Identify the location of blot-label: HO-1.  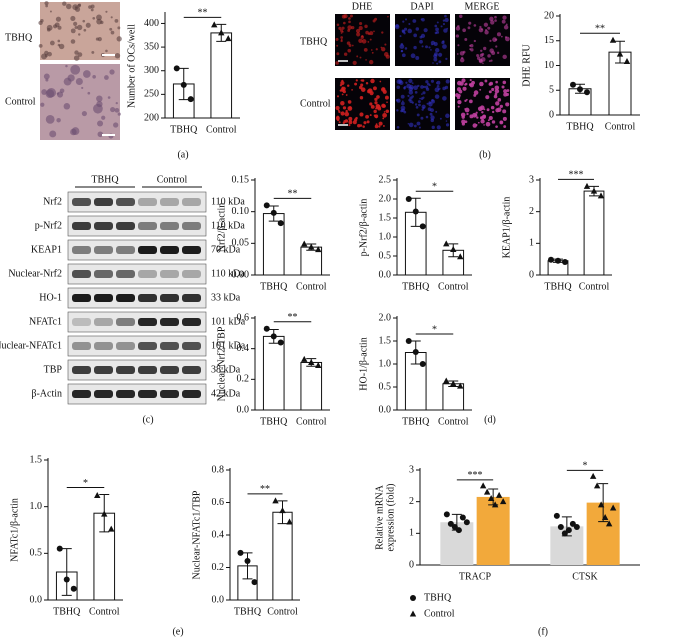
(50, 297).